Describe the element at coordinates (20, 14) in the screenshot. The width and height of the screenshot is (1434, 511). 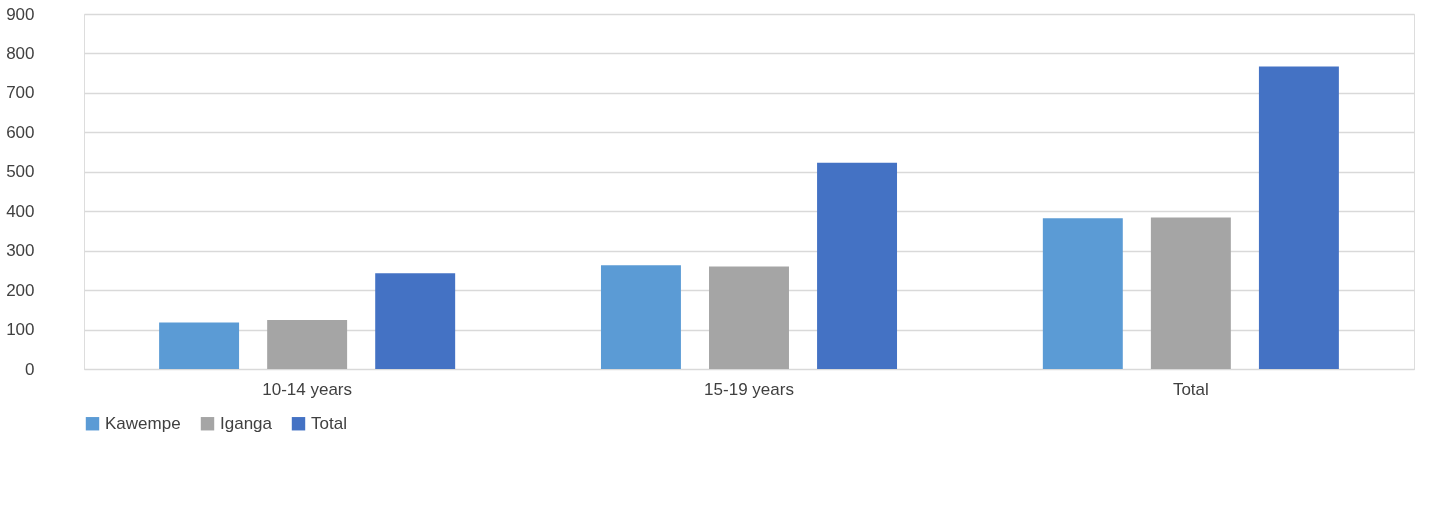
I see `y-tick-label: 900` at that location.